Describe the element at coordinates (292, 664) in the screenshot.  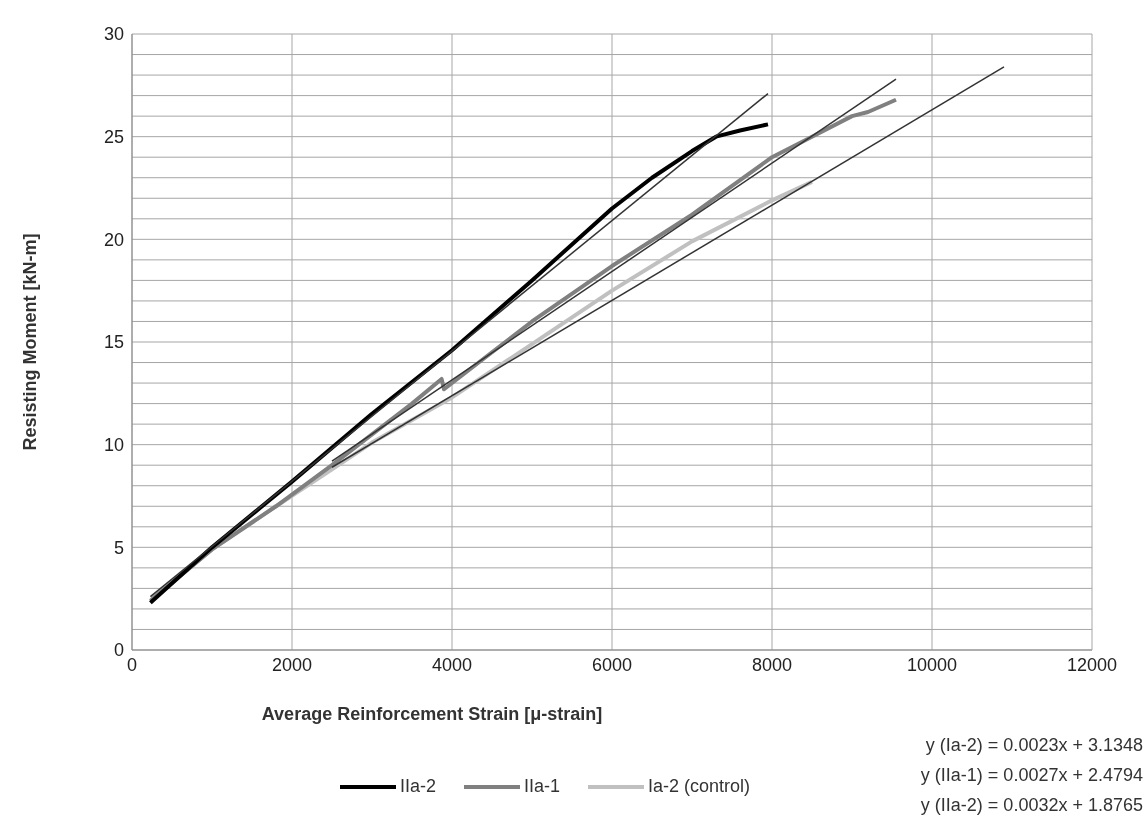
I see `x-tick-label: 2000` at that location.